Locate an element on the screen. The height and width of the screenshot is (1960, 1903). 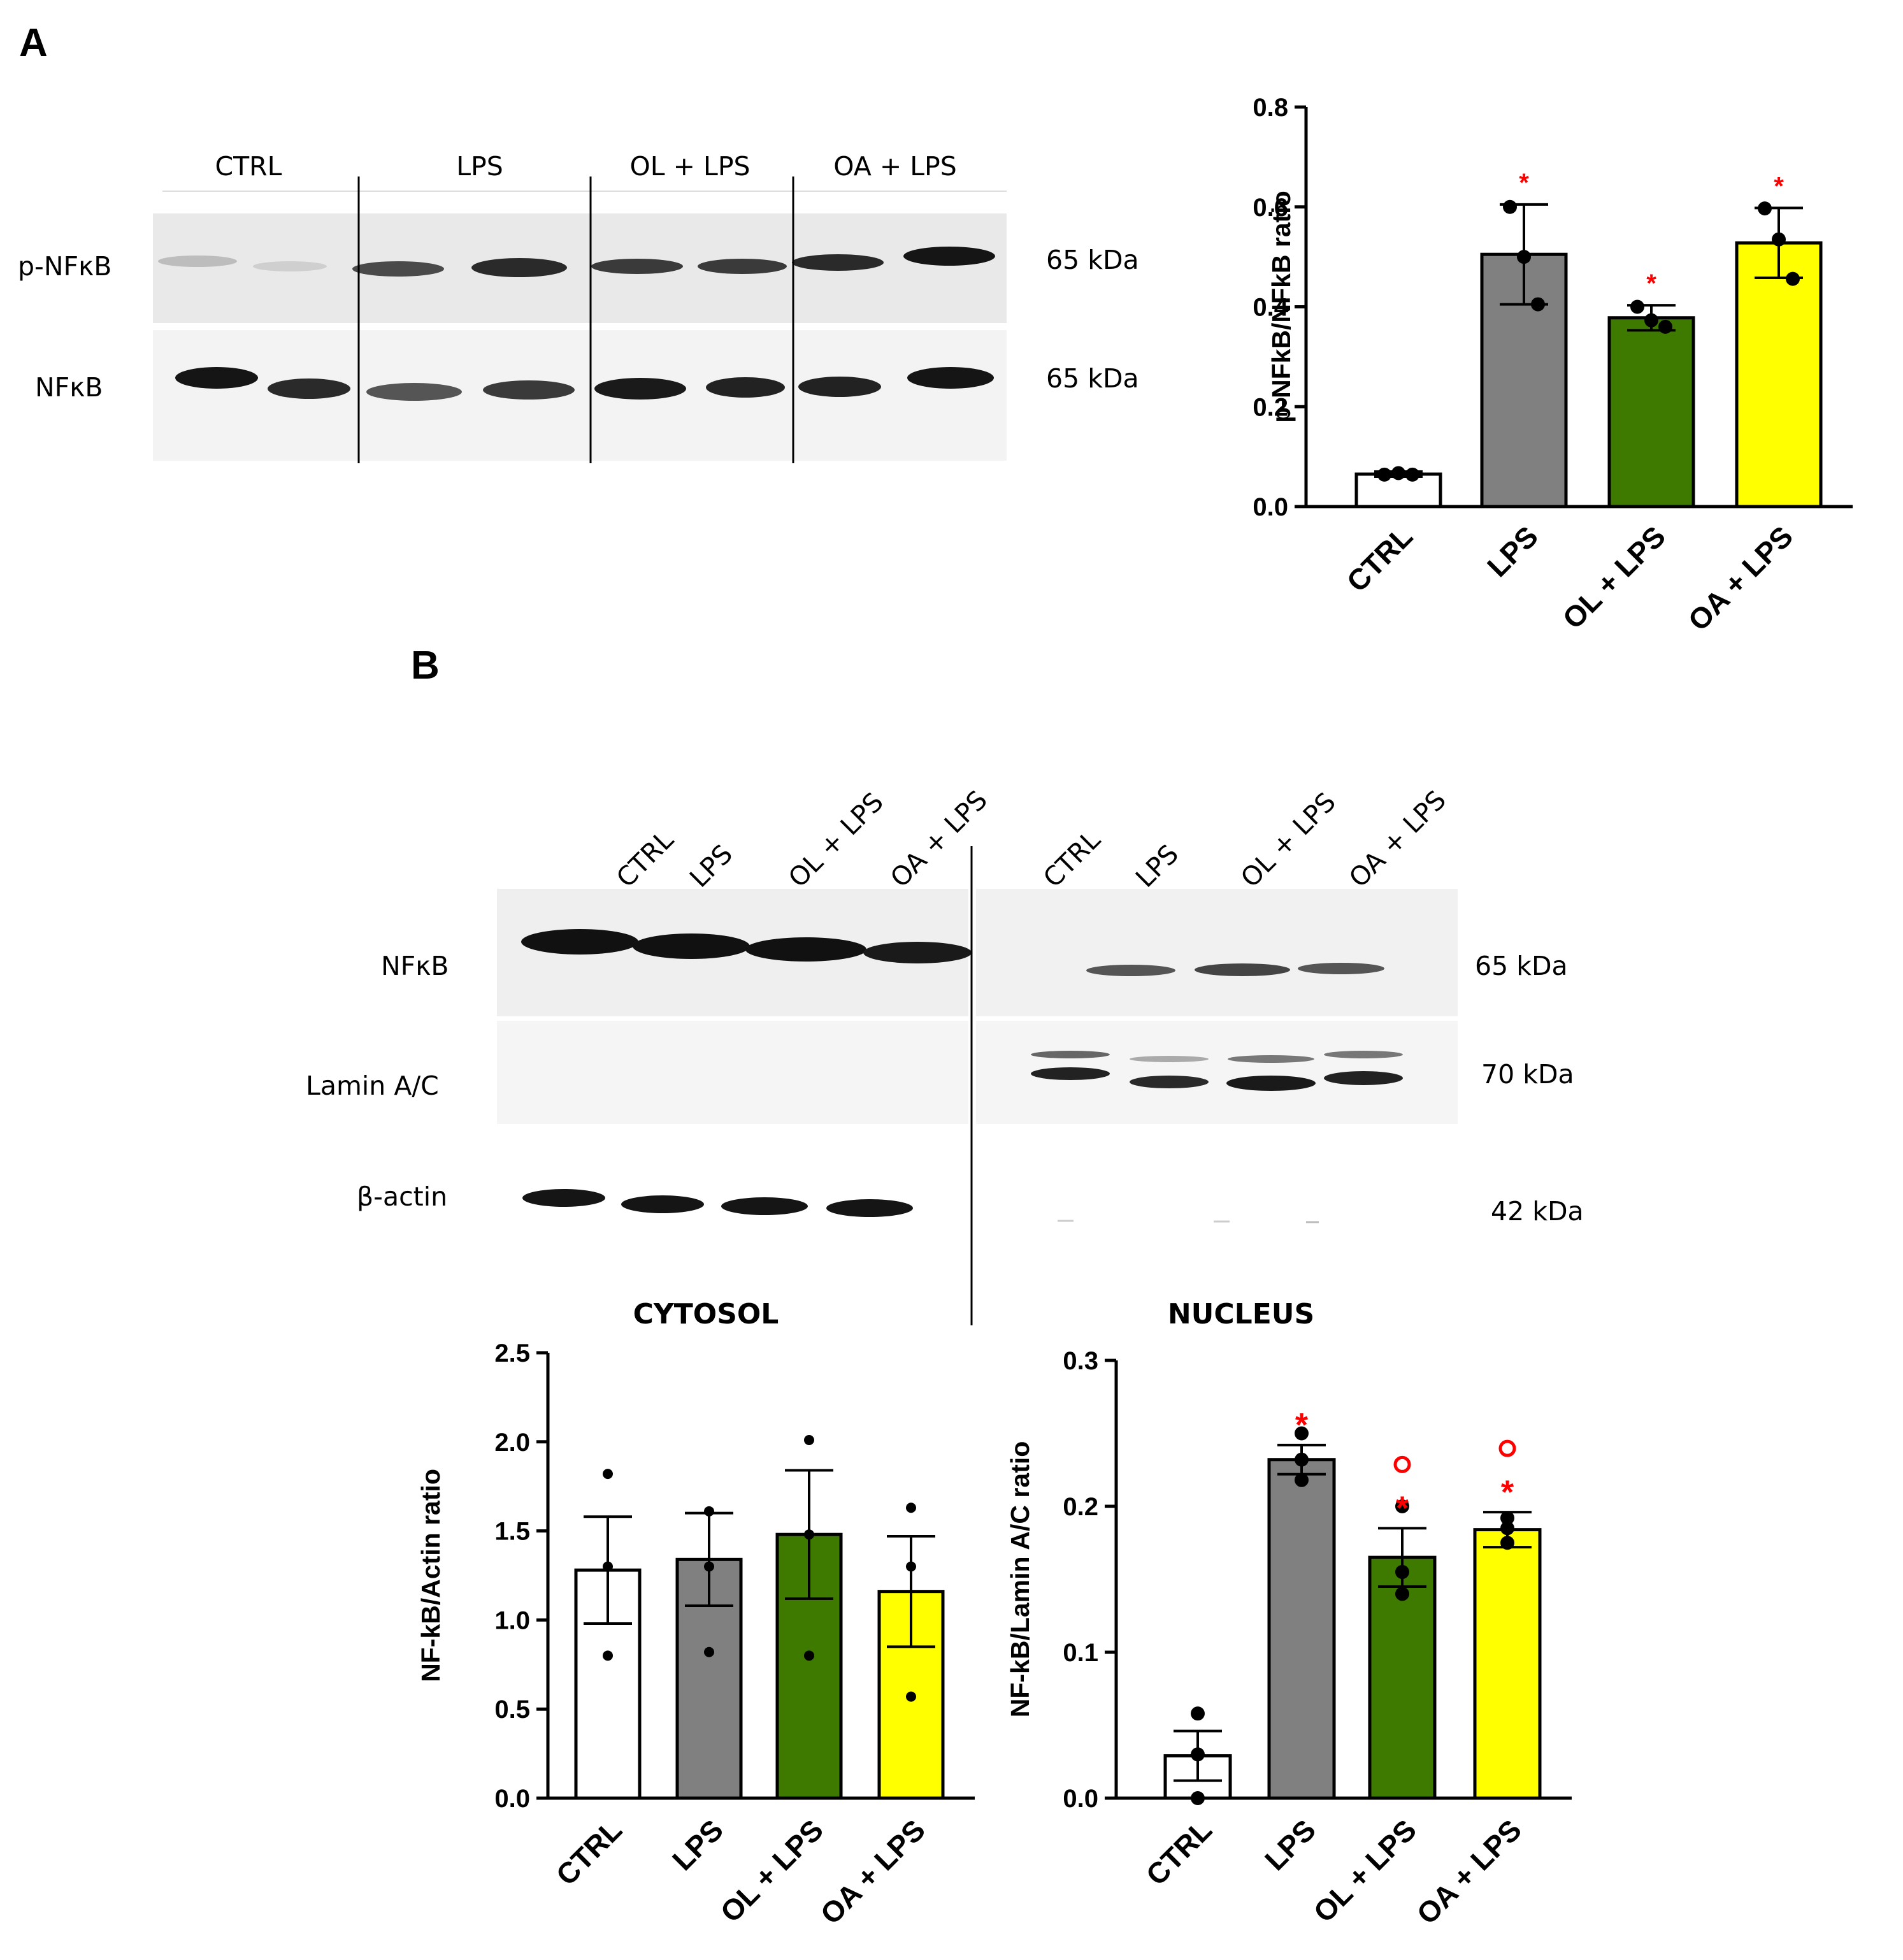
b-blot-strip-lamin-left is located at coordinates (732, 1072).